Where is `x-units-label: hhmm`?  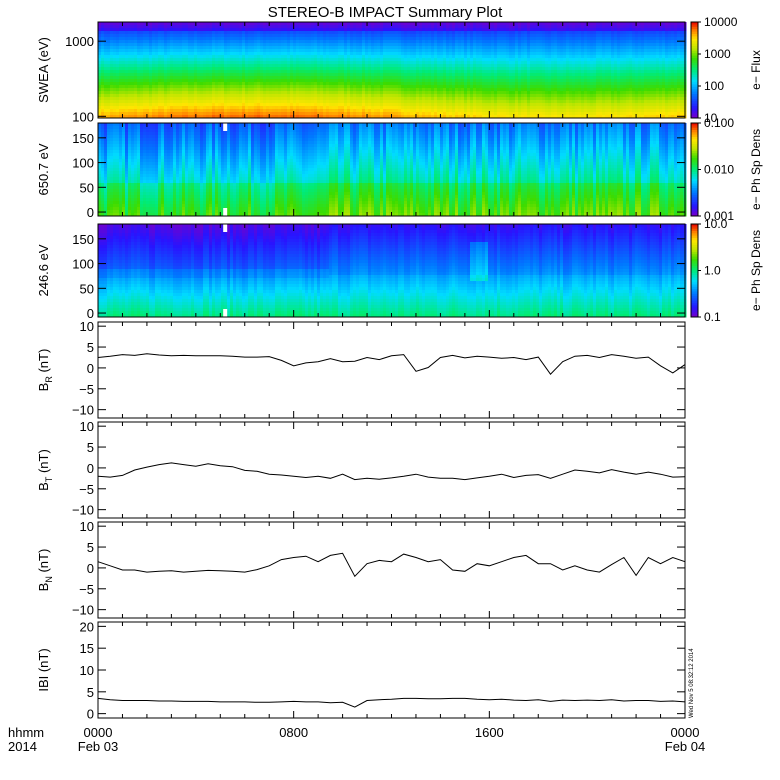
x-units-label: hhmm is located at coordinates (26, 732).